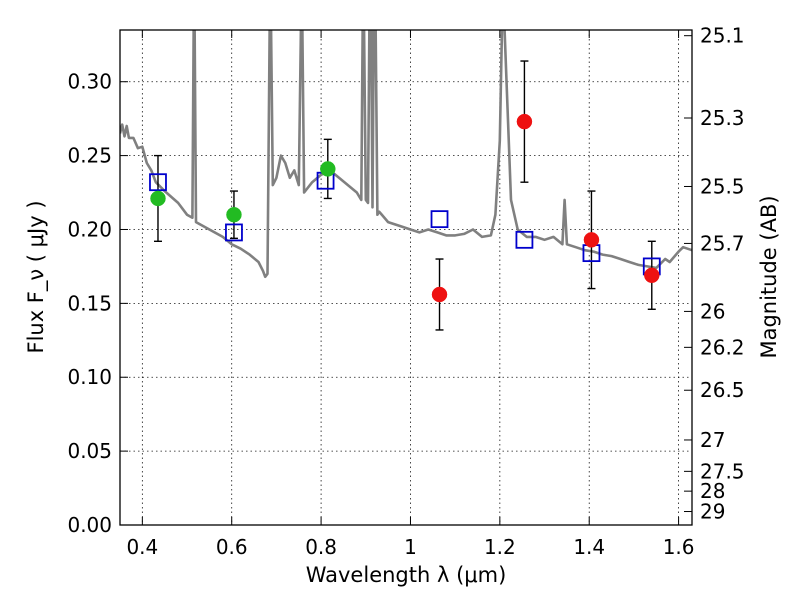  What do you see at coordinates (500, 547) in the screenshot?
I see `x-tick-label: 1.2` at bounding box center [500, 547].